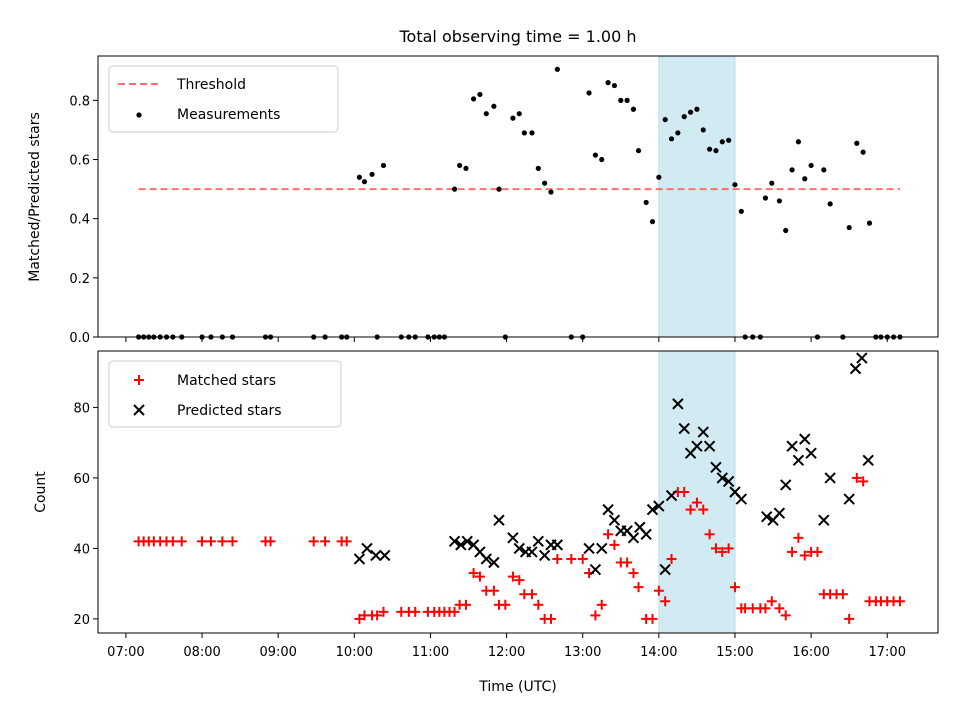  I want to click on y-tick-label: 0.4, so click(79, 220).